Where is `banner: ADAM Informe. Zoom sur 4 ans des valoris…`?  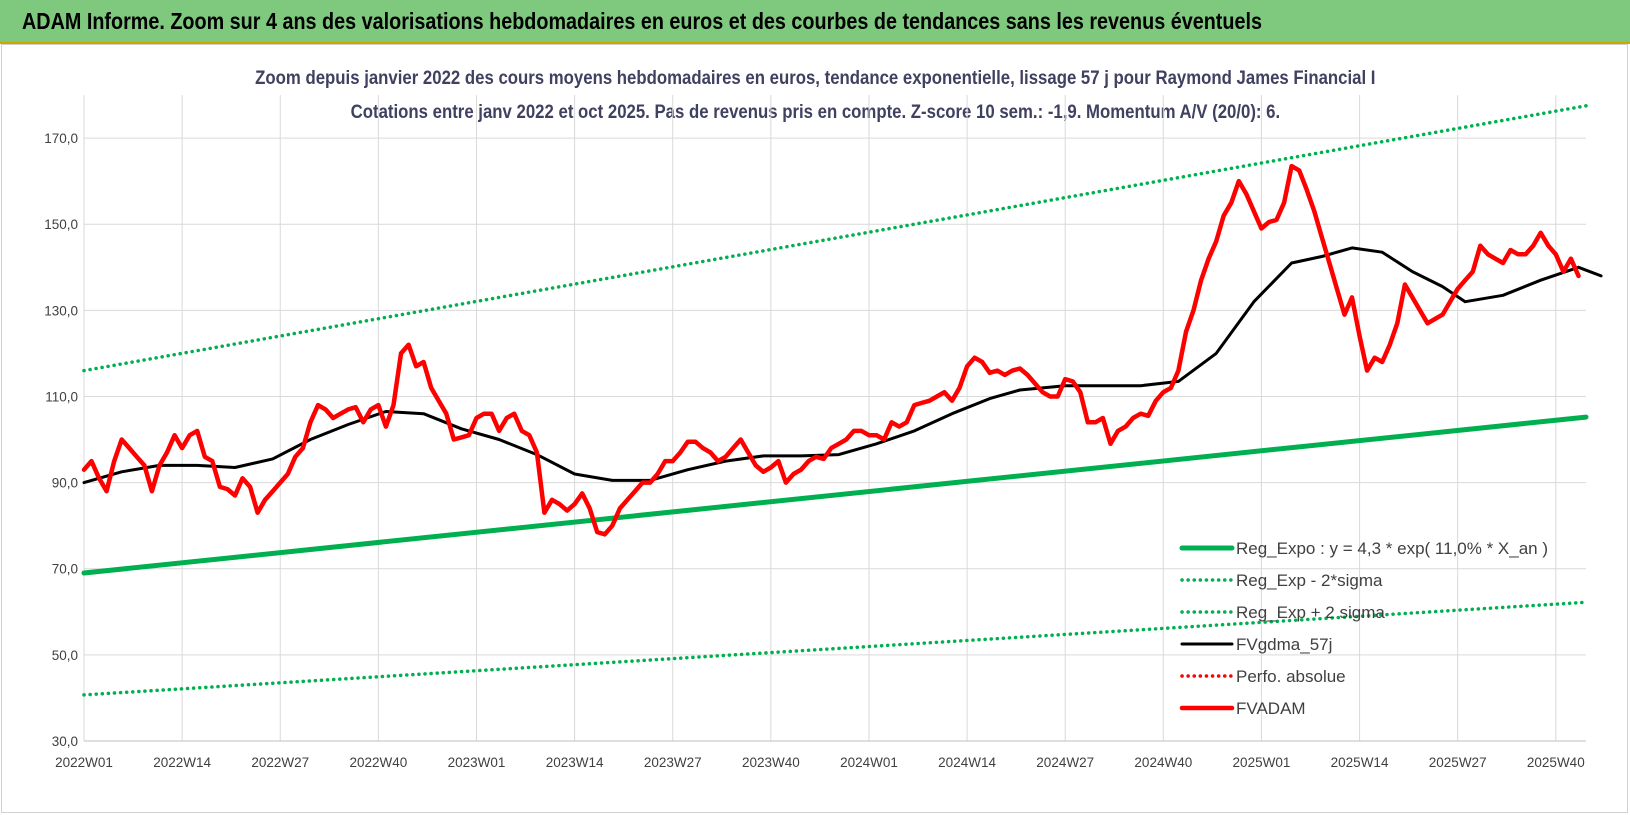 banner: ADAM Informe. Zoom sur 4 ans des valoris… is located at coordinates (815, 22).